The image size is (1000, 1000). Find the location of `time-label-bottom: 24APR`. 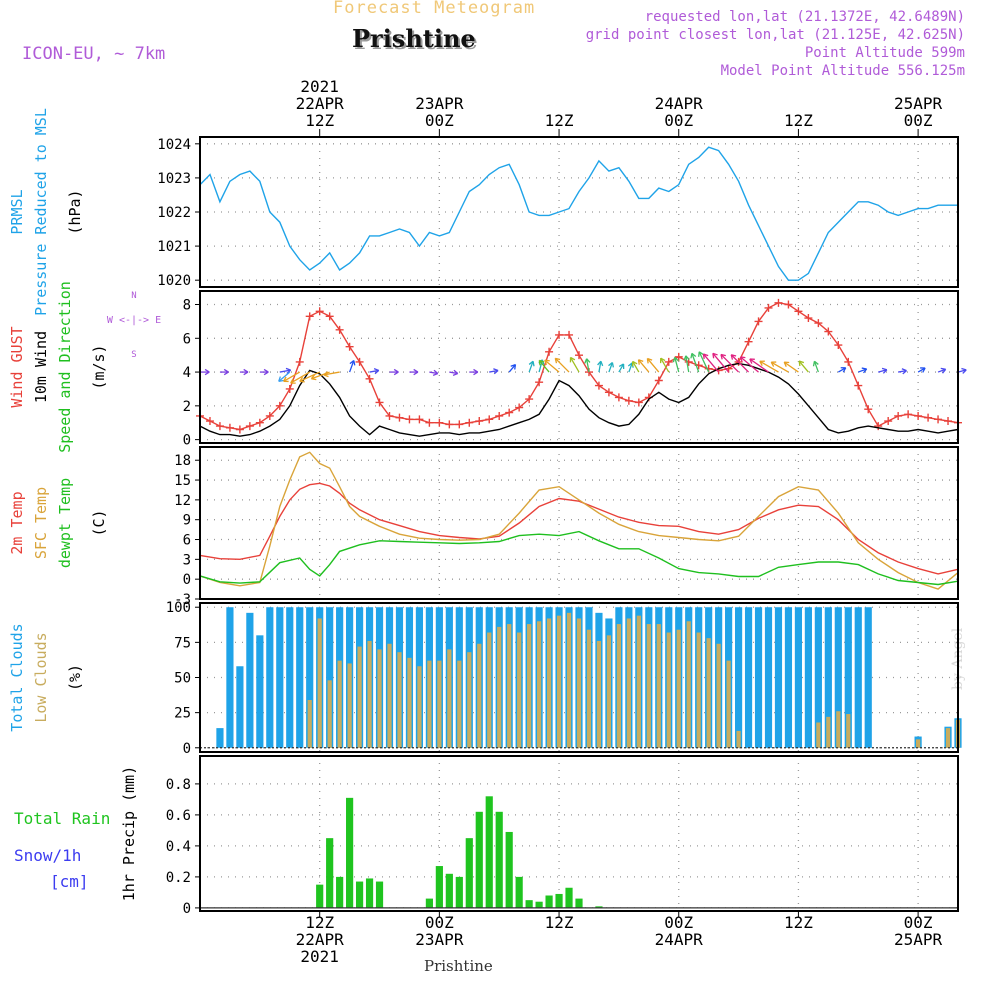

time-label-bottom: 24APR is located at coordinates (679, 939).